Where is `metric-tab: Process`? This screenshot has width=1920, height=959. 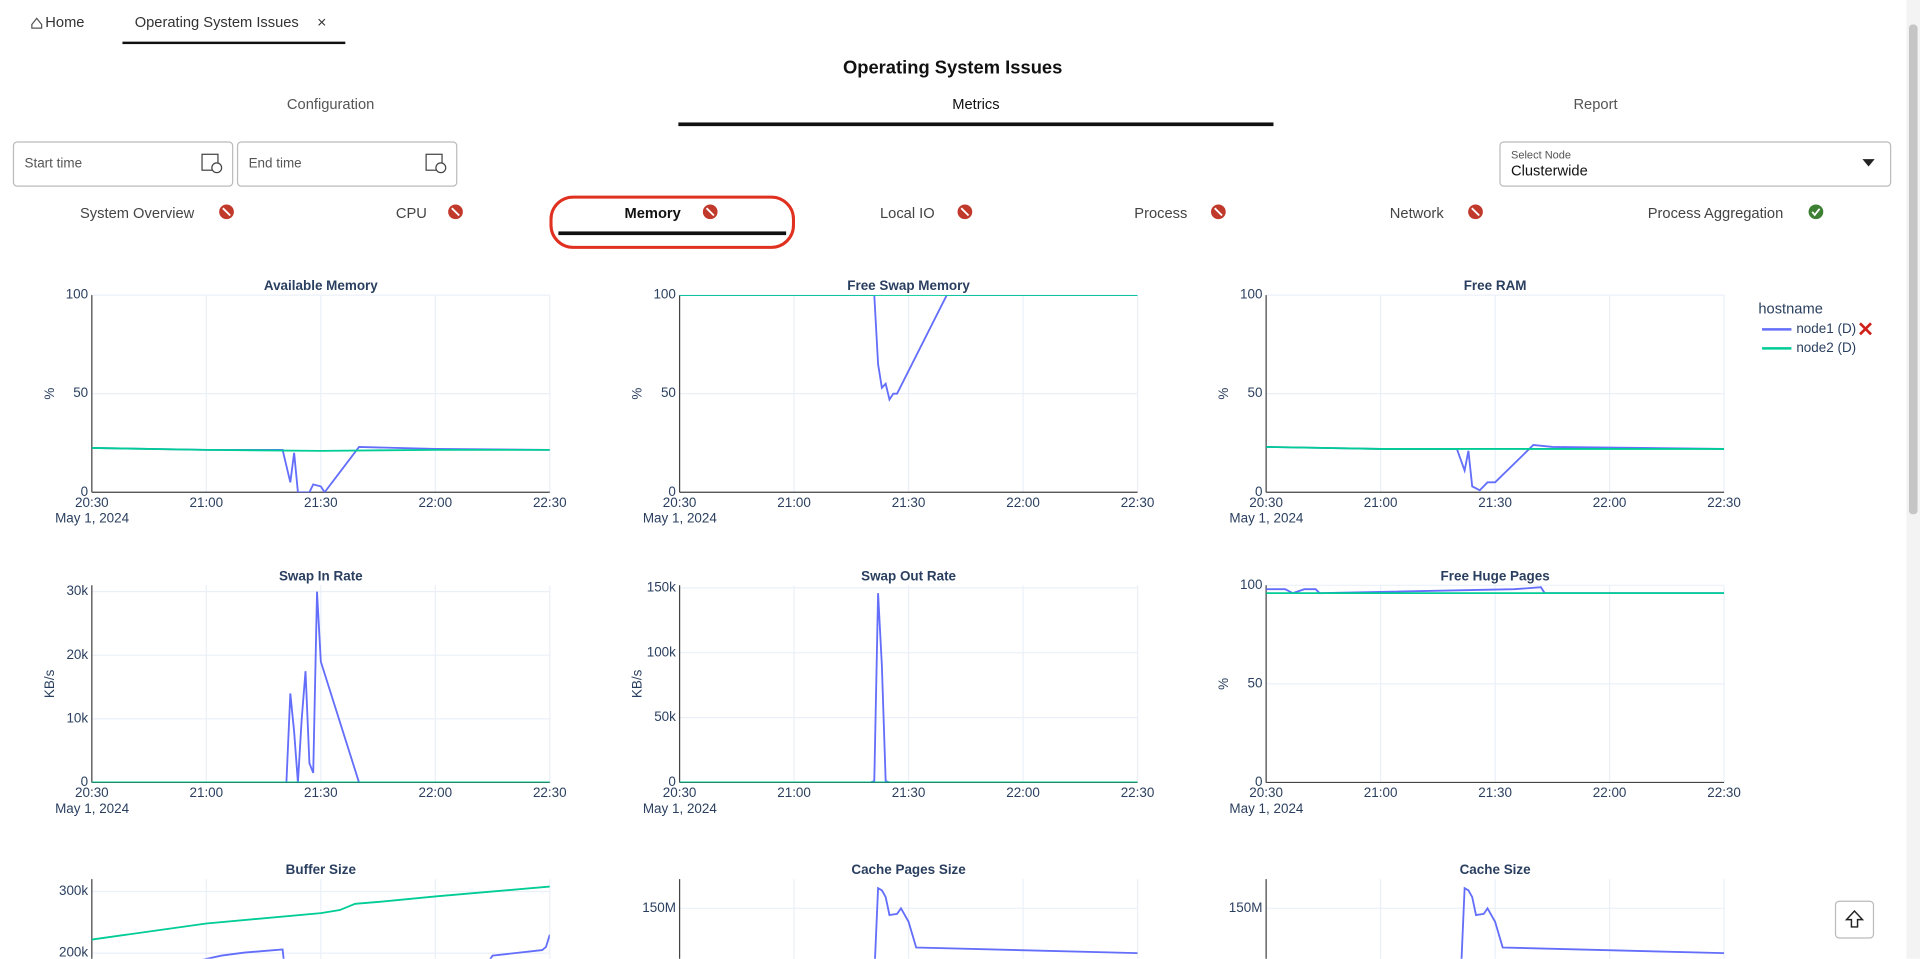 metric-tab: Process is located at coordinates (1160, 214).